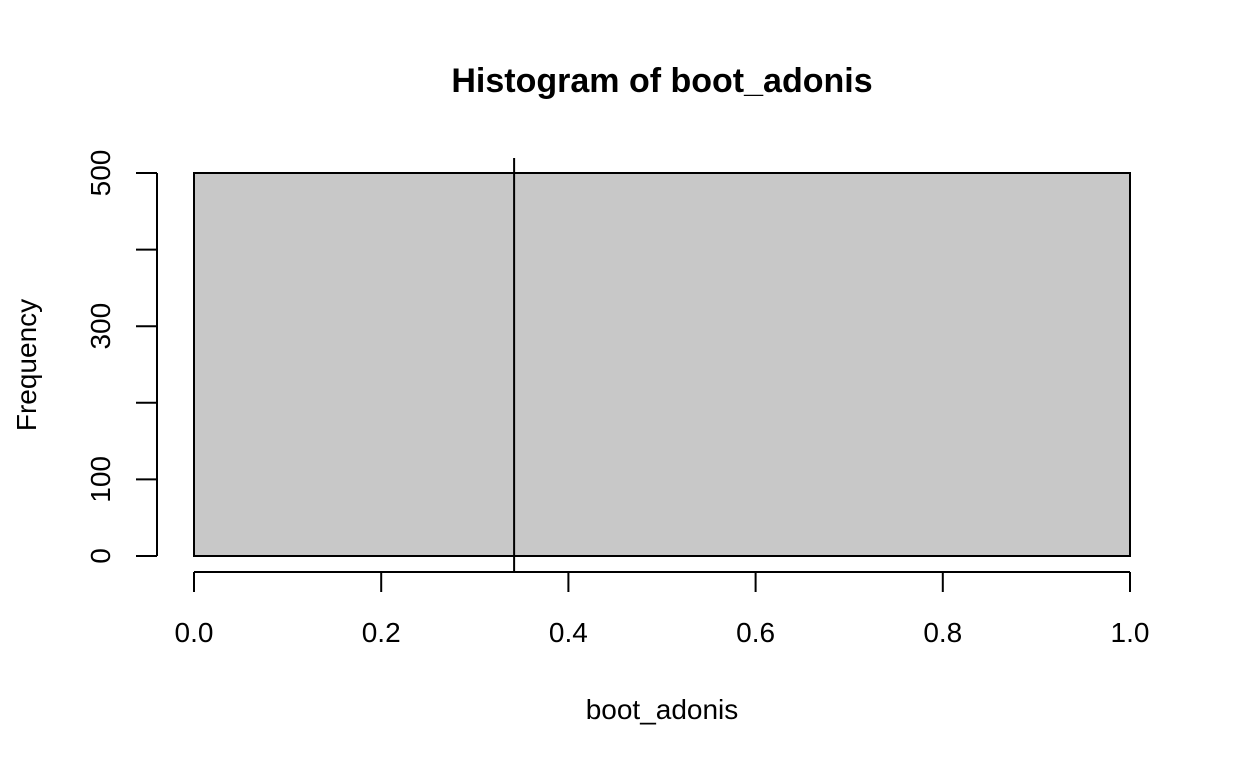 This screenshot has height=768, width=1248. What do you see at coordinates (100, 556) in the screenshot?
I see `y-tick-label-0: 0` at bounding box center [100, 556].